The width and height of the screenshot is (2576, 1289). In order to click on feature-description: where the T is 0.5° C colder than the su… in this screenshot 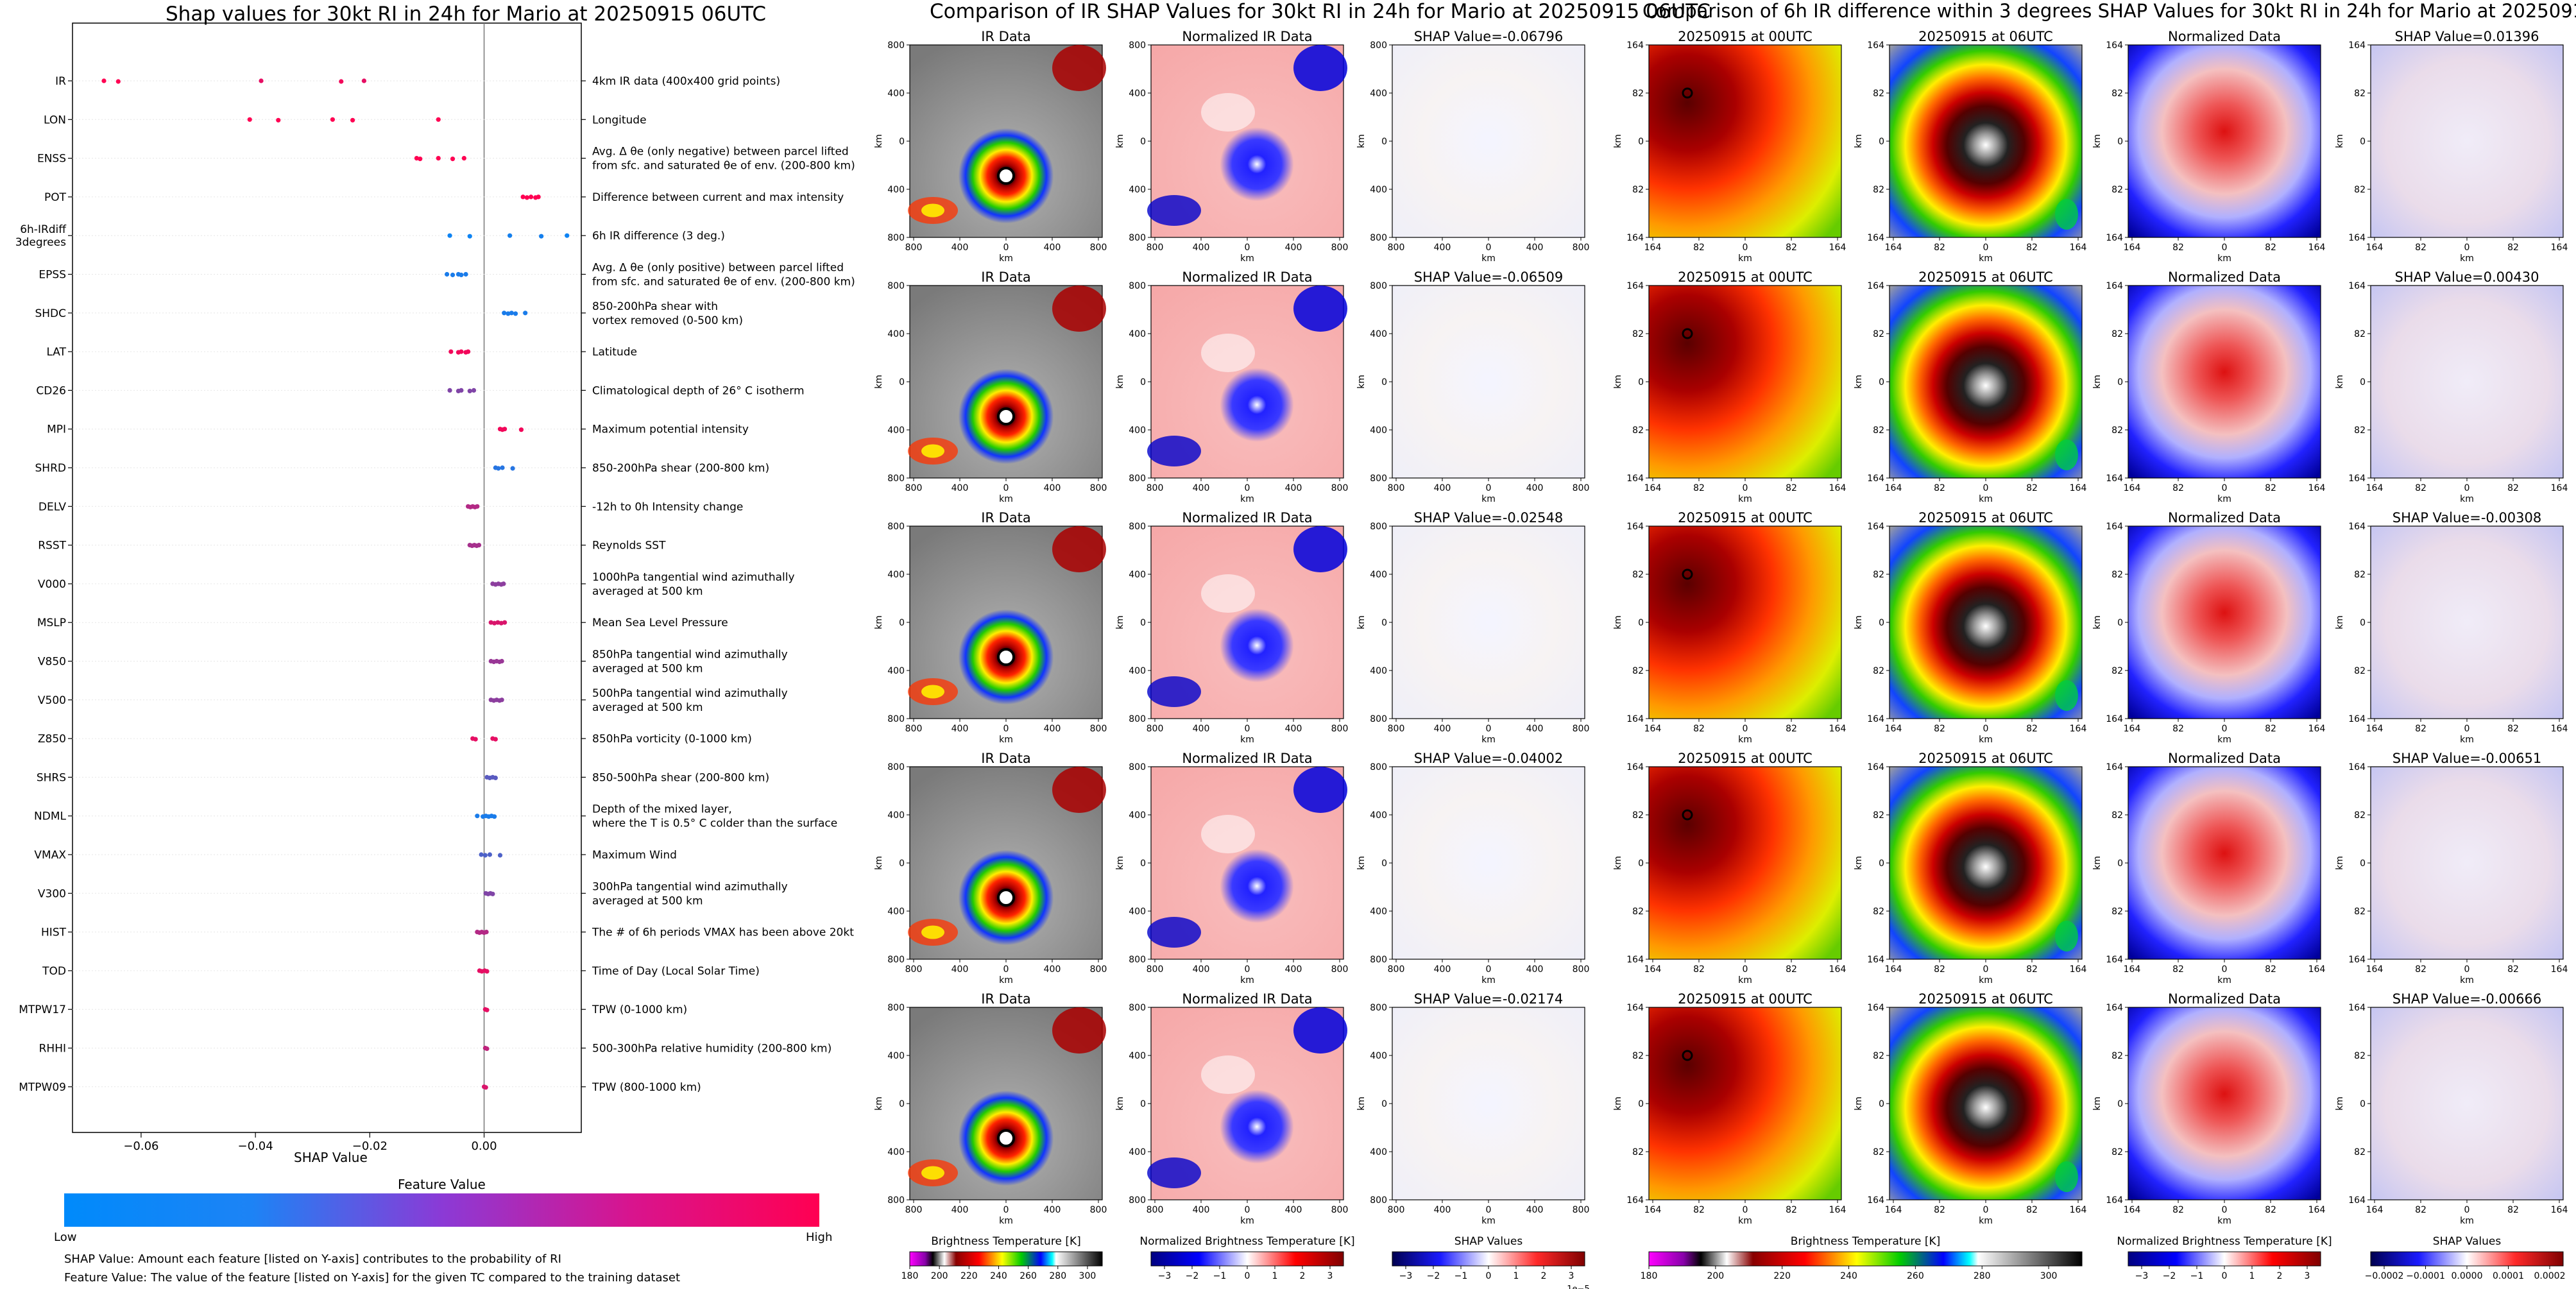, I will do `click(714, 823)`.